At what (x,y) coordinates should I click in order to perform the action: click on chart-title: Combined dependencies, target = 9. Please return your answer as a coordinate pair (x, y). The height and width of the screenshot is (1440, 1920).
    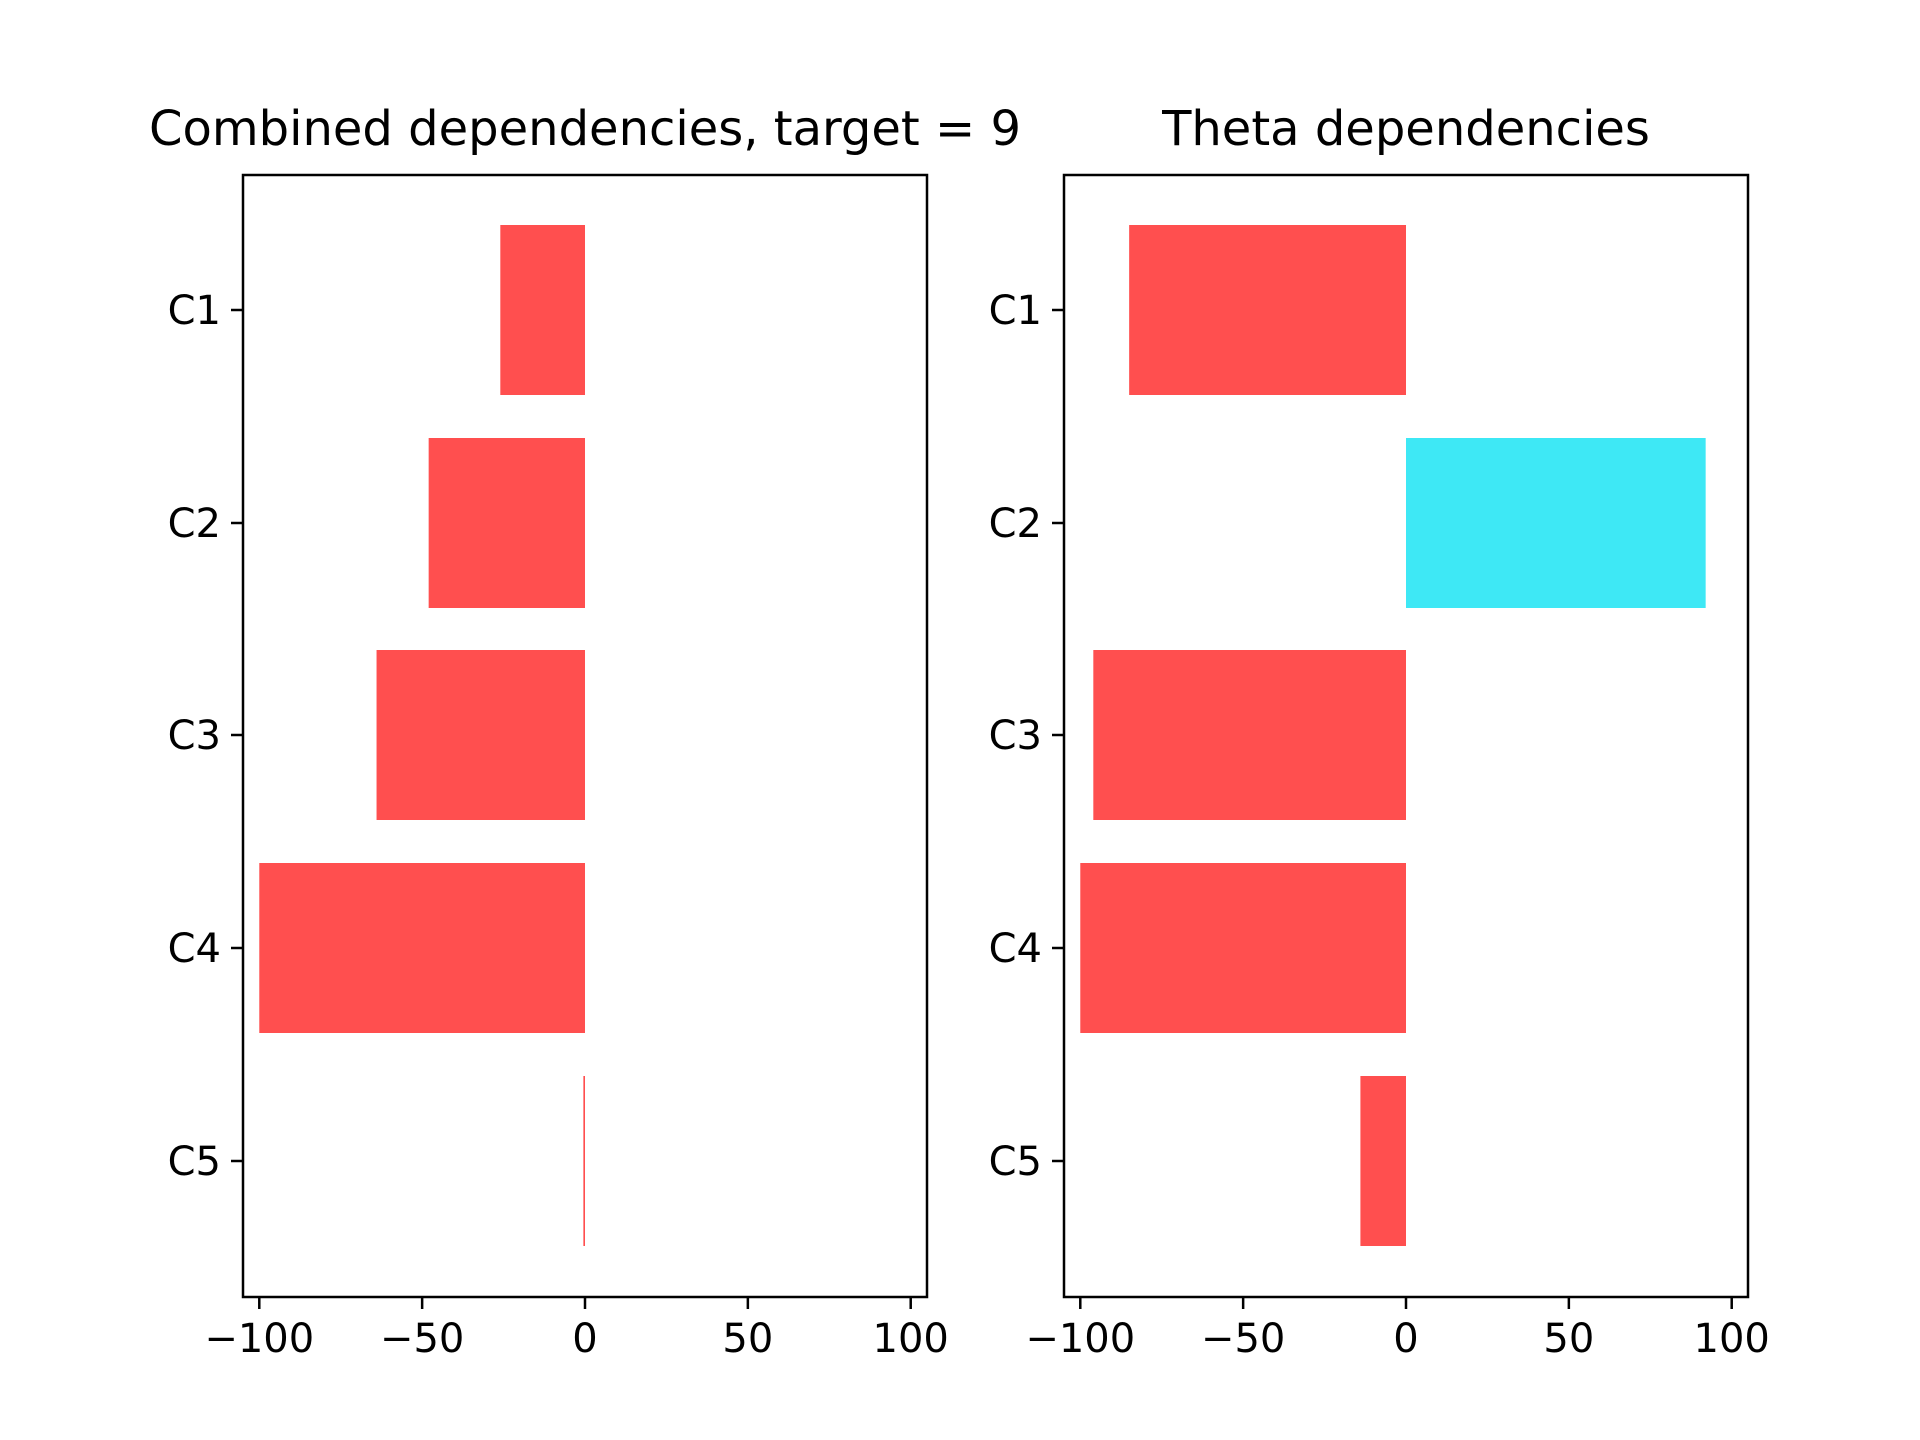
    Looking at the image, I should click on (585, 129).